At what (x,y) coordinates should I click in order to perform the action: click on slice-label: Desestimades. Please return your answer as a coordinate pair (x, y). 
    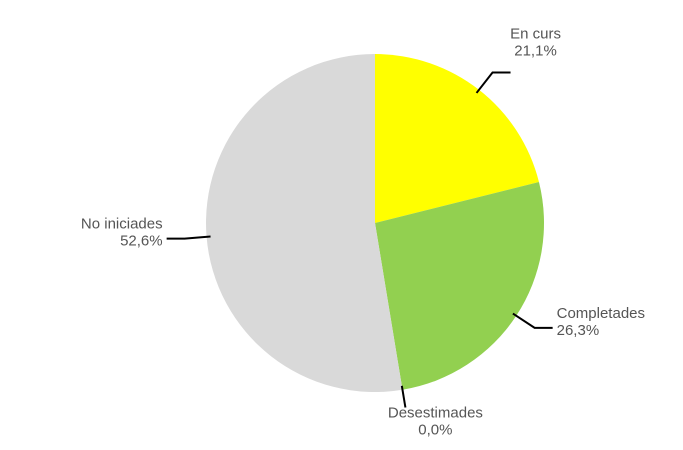
    Looking at the image, I should click on (435, 413).